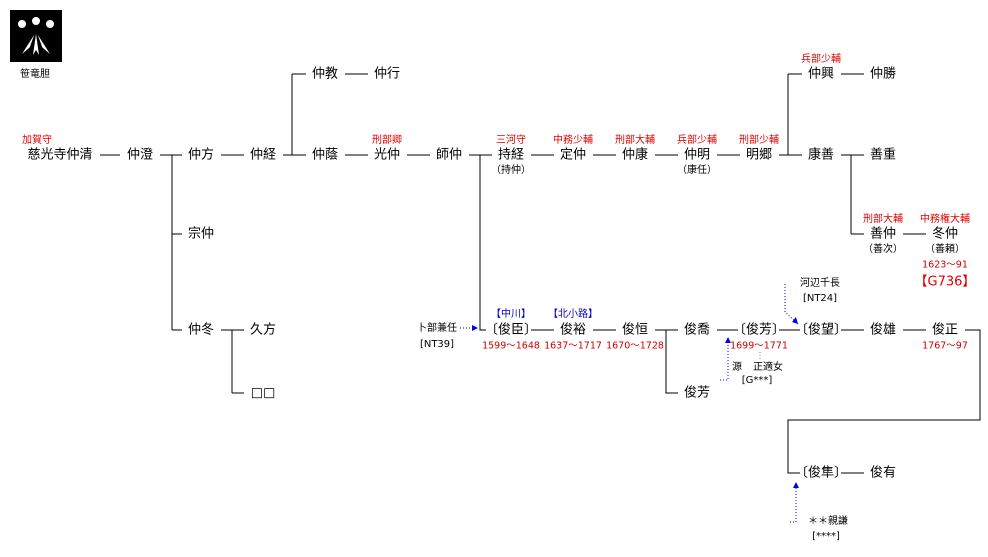 The width and height of the screenshot is (988, 557). I want to click on person: 持経 三河守 （持仲）, so click(511, 154).